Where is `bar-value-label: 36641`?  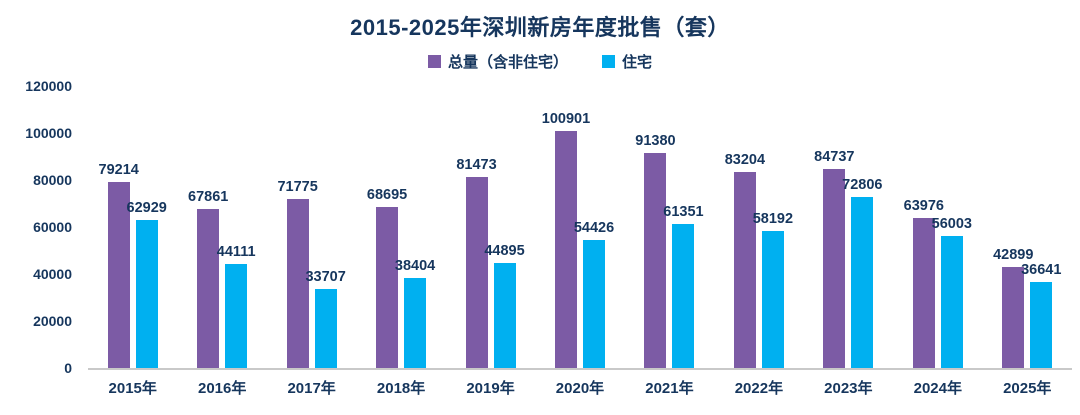
bar-value-label: 36641 is located at coordinates (1041, 269).